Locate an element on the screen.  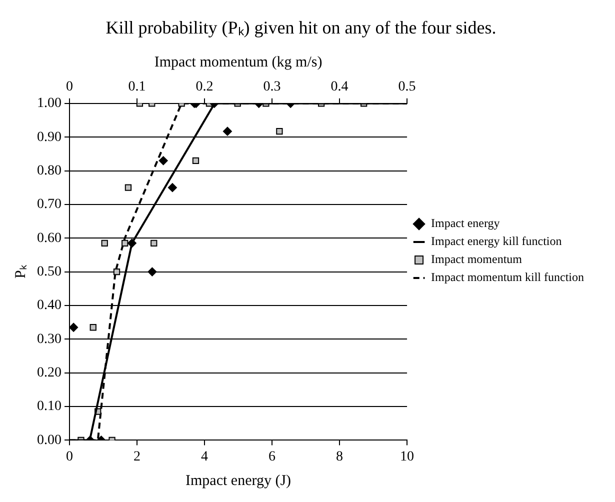
legend-label: Impact momentum kill function is located at coordinates (507, 277).